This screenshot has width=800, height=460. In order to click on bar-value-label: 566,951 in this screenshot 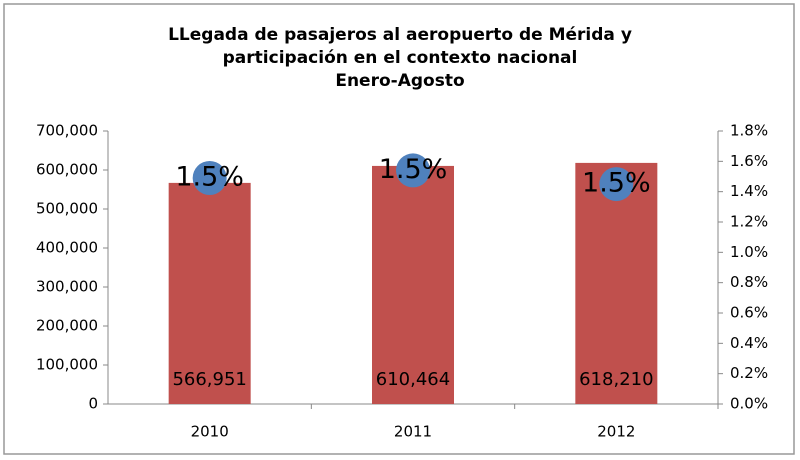, I will do `click(209, 379)`.